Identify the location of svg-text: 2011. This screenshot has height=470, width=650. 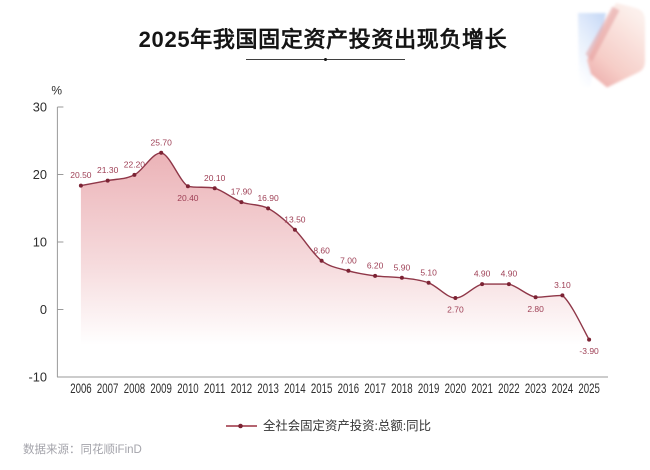
(215, 388).